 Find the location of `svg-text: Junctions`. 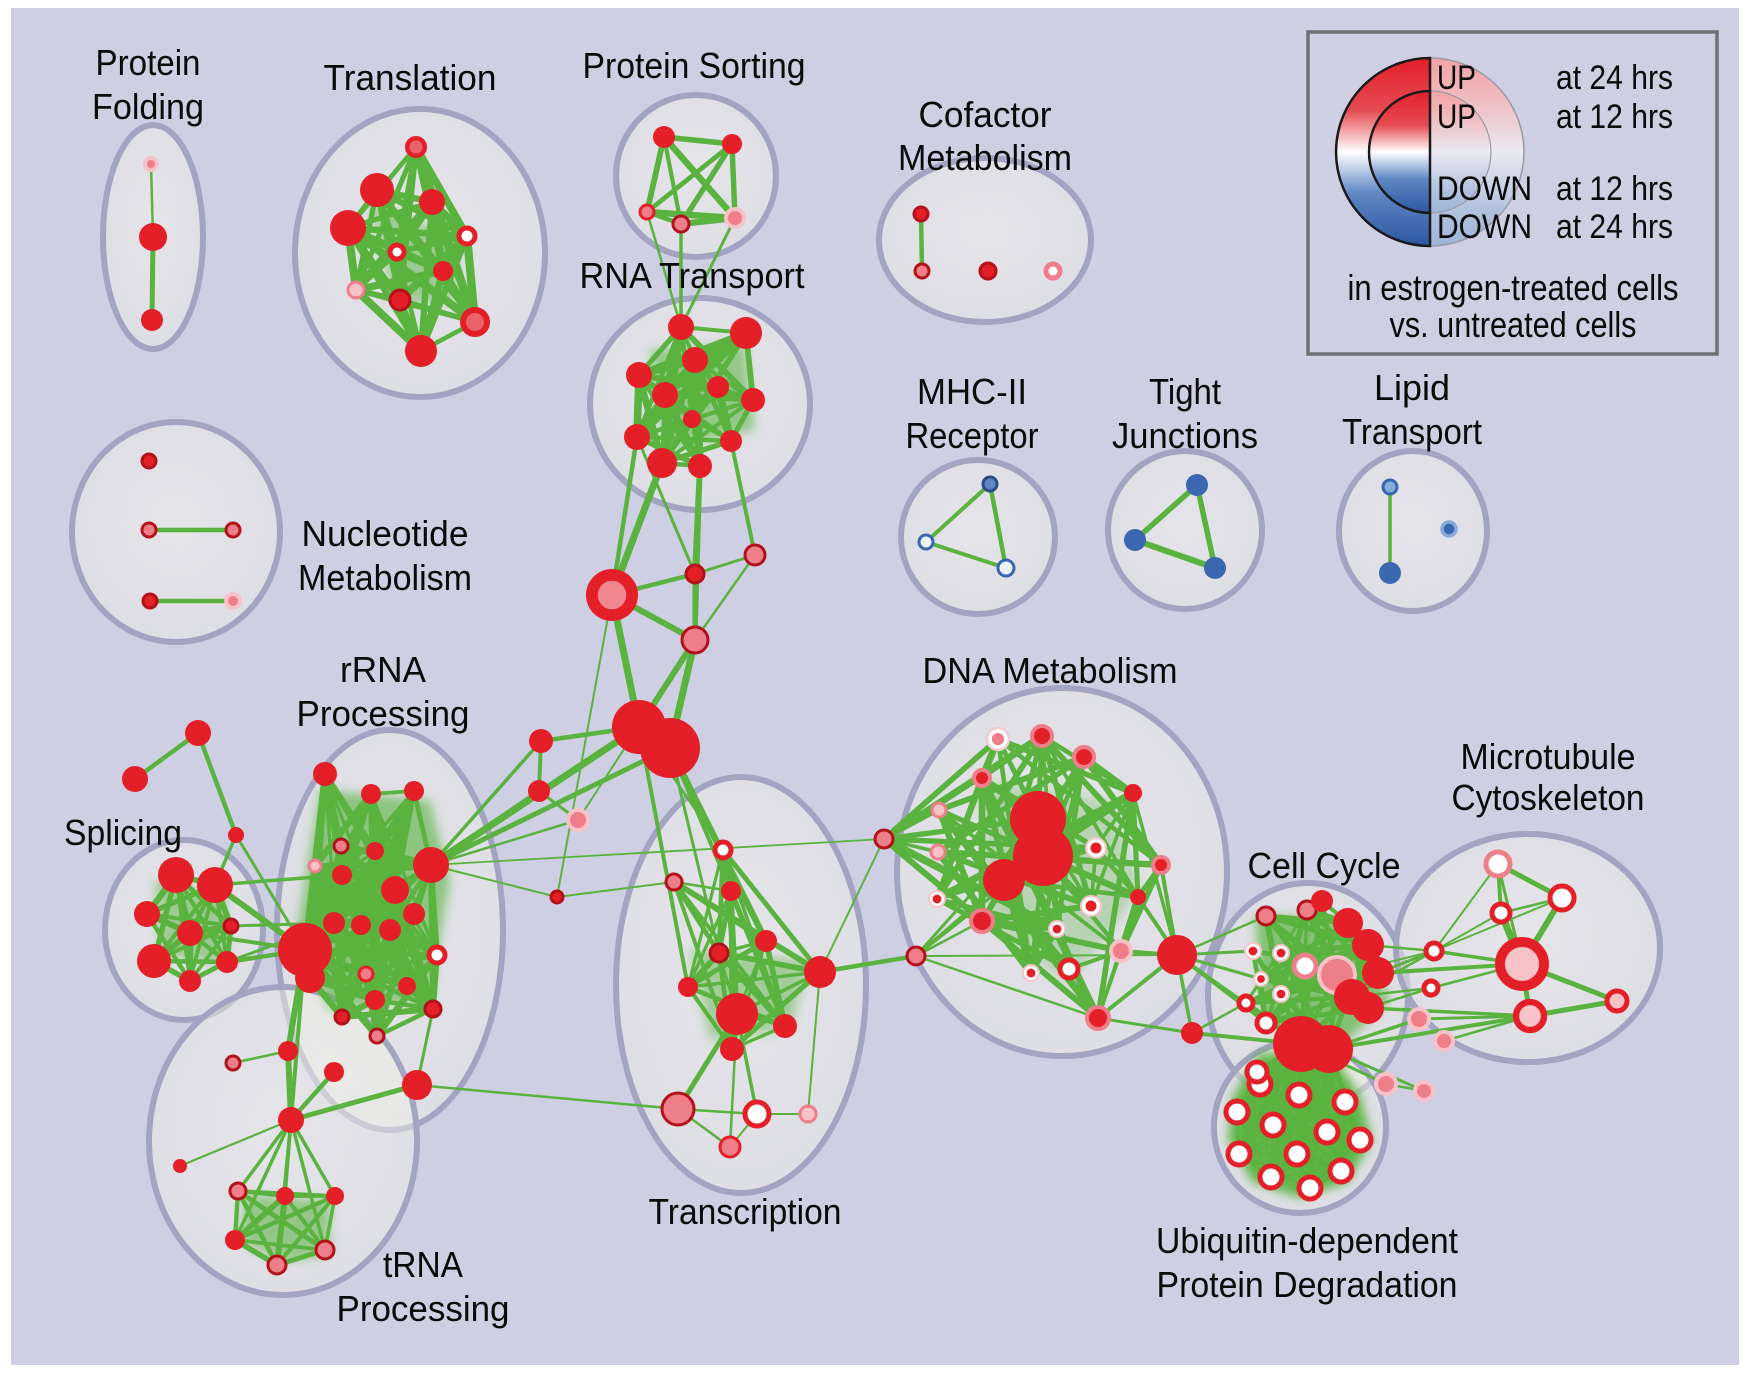

svg-text: Junctions is located at coordinates (1185, 435).